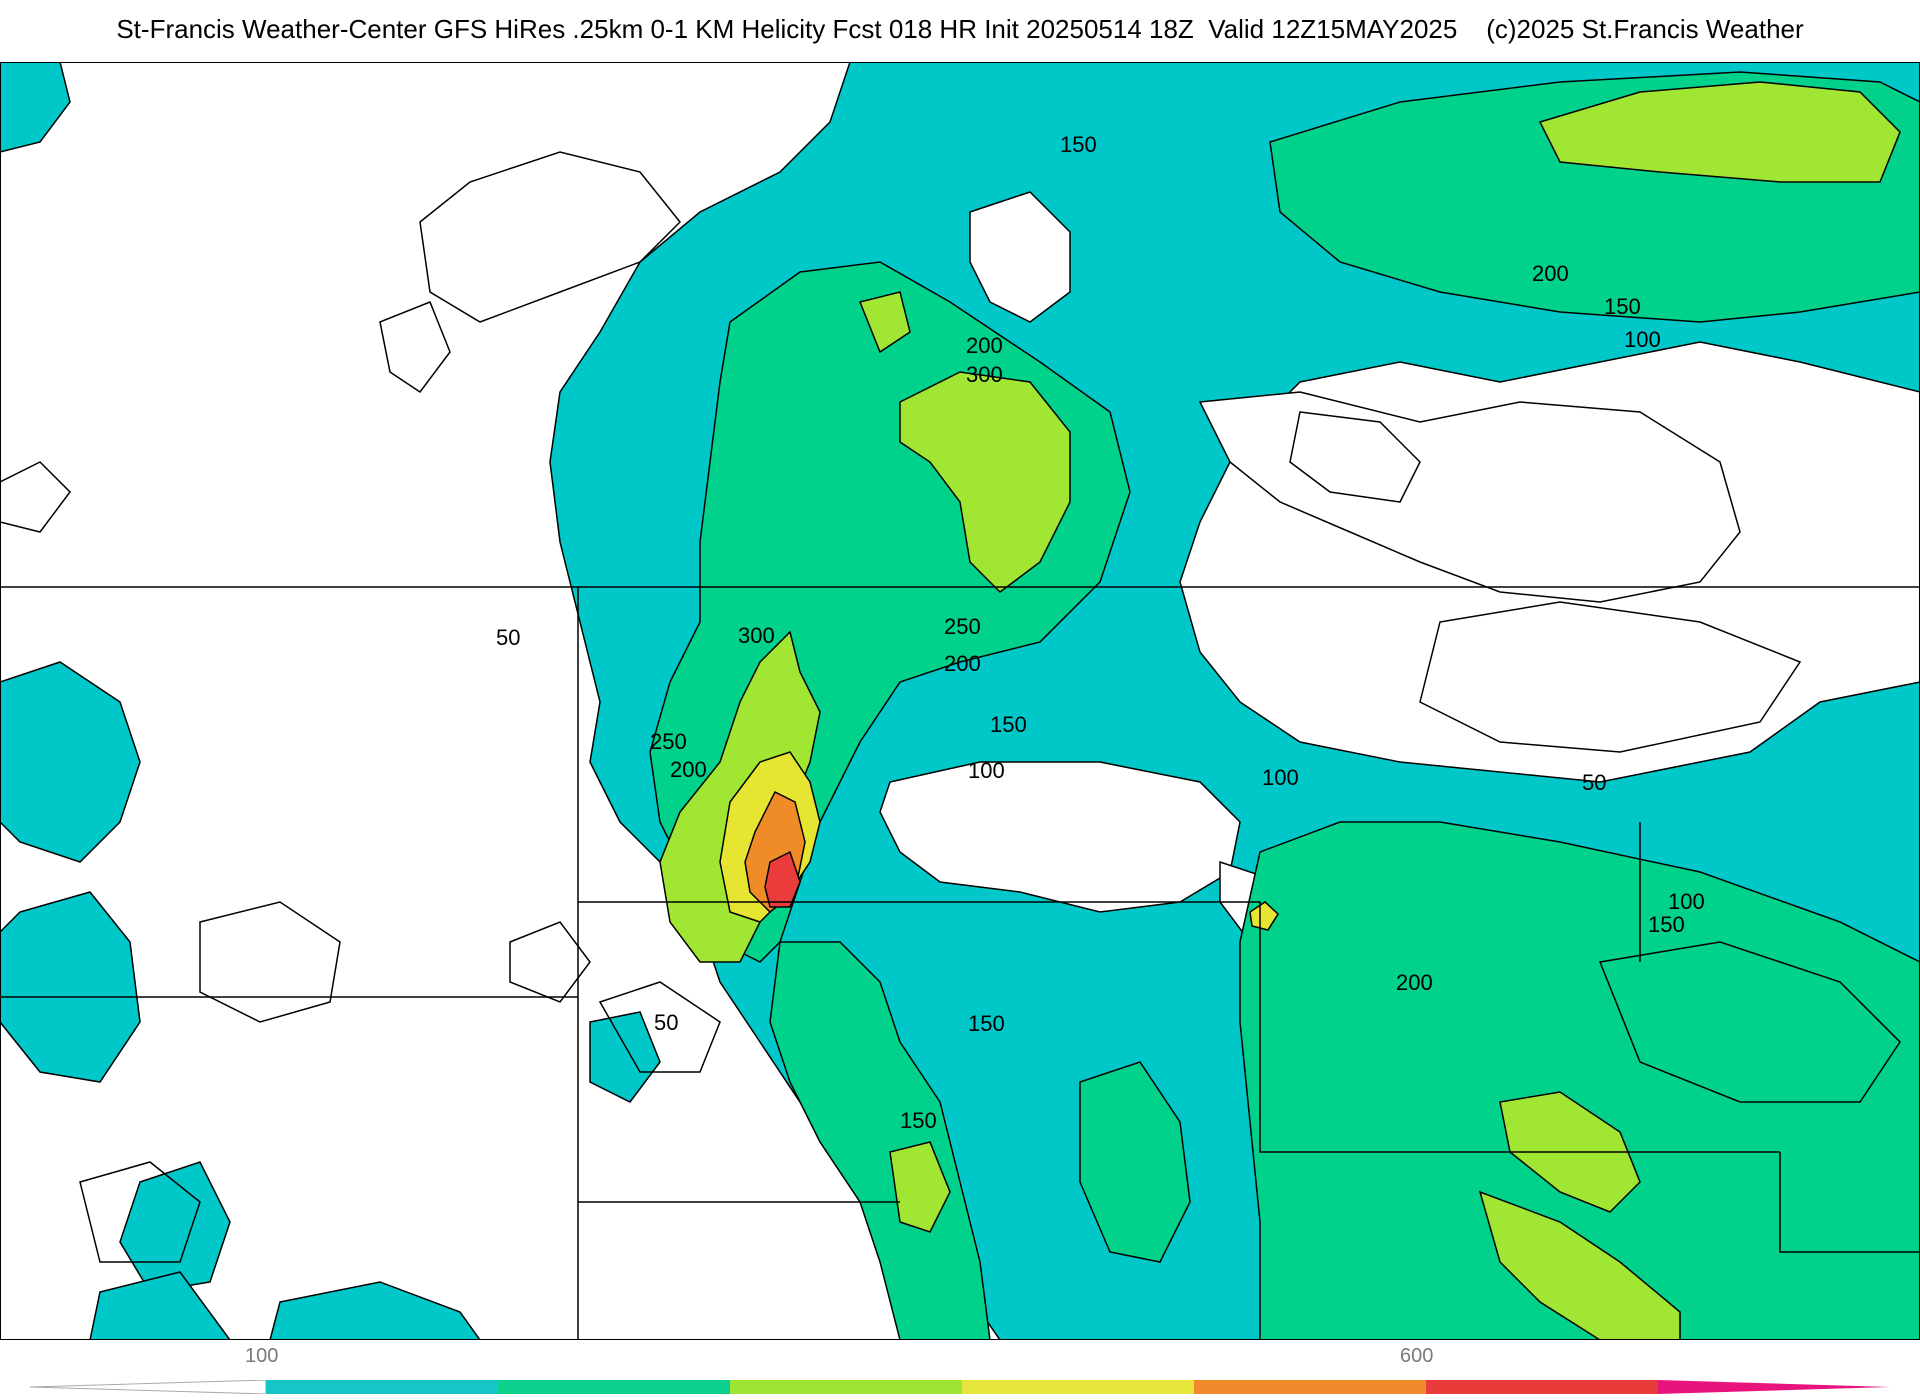 The width and height of the screenshot is (1920, 1400). Describe the element at coordinates (1774, 1387) in the screenshot. I see `colorbar-arrow` at that location.